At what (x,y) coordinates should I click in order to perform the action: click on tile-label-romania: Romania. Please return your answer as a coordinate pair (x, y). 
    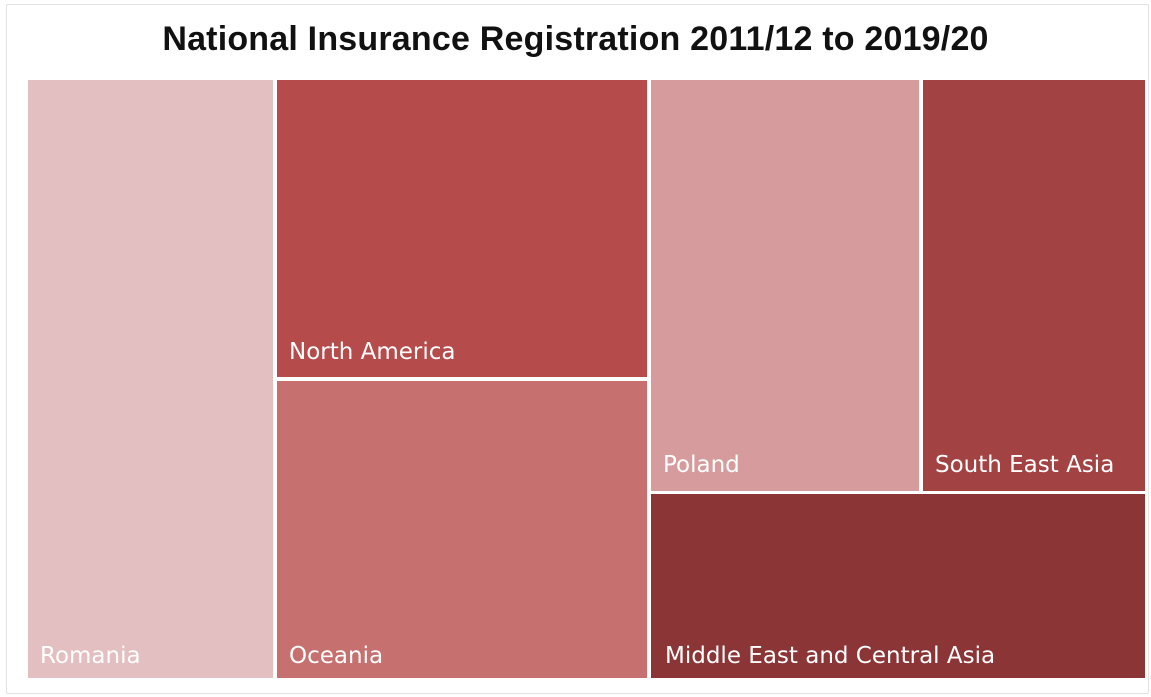
    Looking at the image, I should click on (90, 656).